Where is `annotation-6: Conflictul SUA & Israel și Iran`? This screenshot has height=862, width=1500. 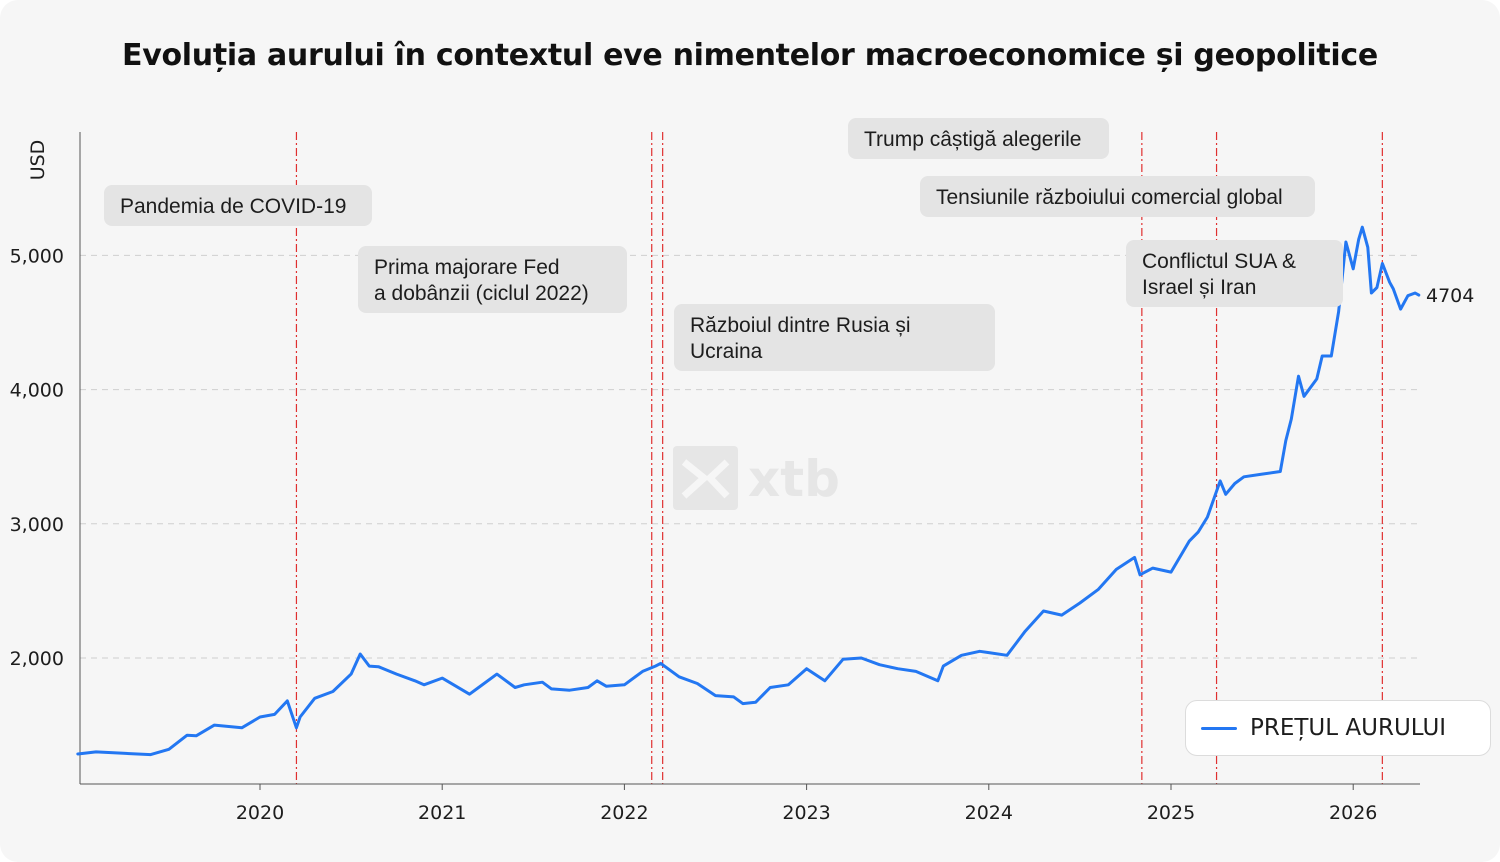 annotation-6: Conflictul SUA & Israel și Iran is located at coordinates (1234, 273).